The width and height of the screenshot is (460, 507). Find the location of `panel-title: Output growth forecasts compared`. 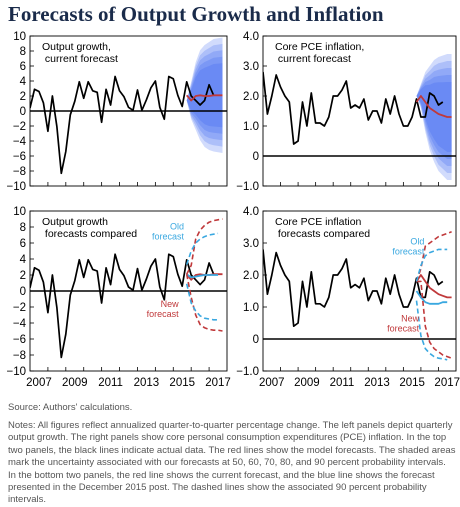

panel-title: Output growth forecasts compared is located at coordinates (89, 228).